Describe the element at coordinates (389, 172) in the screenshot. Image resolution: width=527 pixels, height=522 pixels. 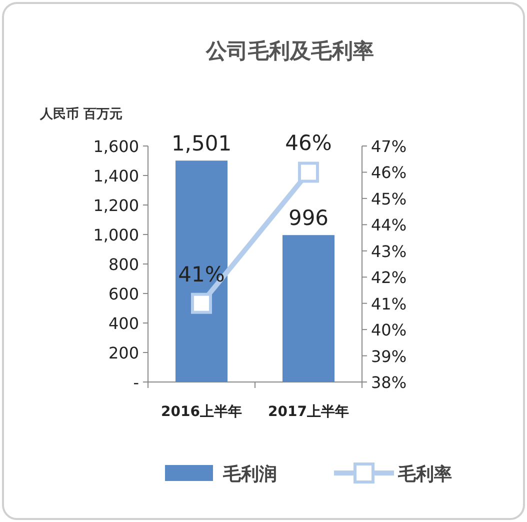
I see `y2-tick-label: 46%` at that location.